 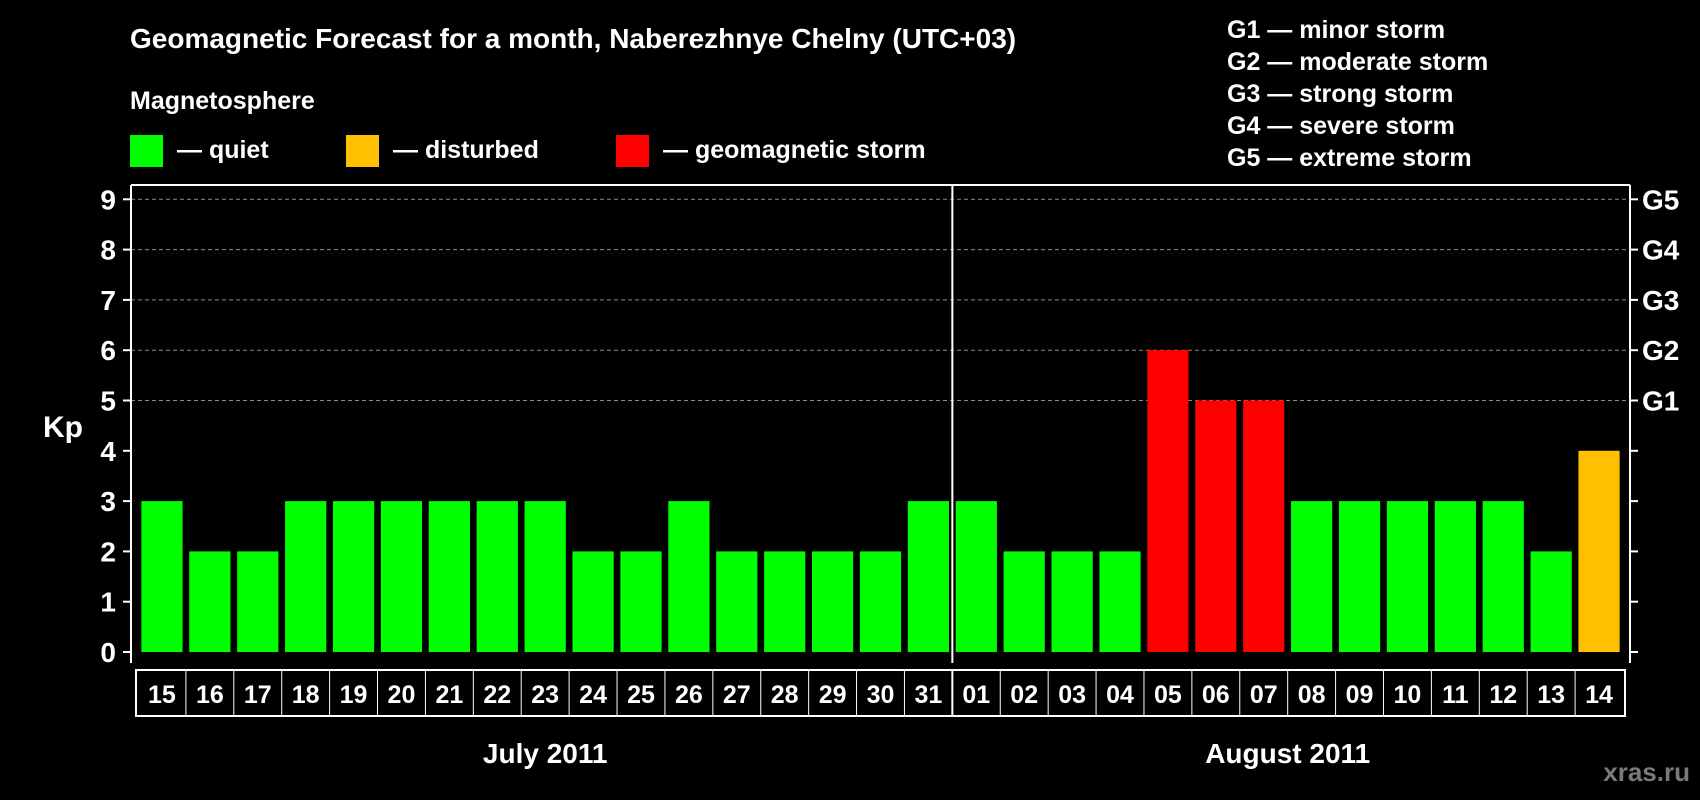 I want to click on y-tick-label: 8, so click(x=108, y=250).